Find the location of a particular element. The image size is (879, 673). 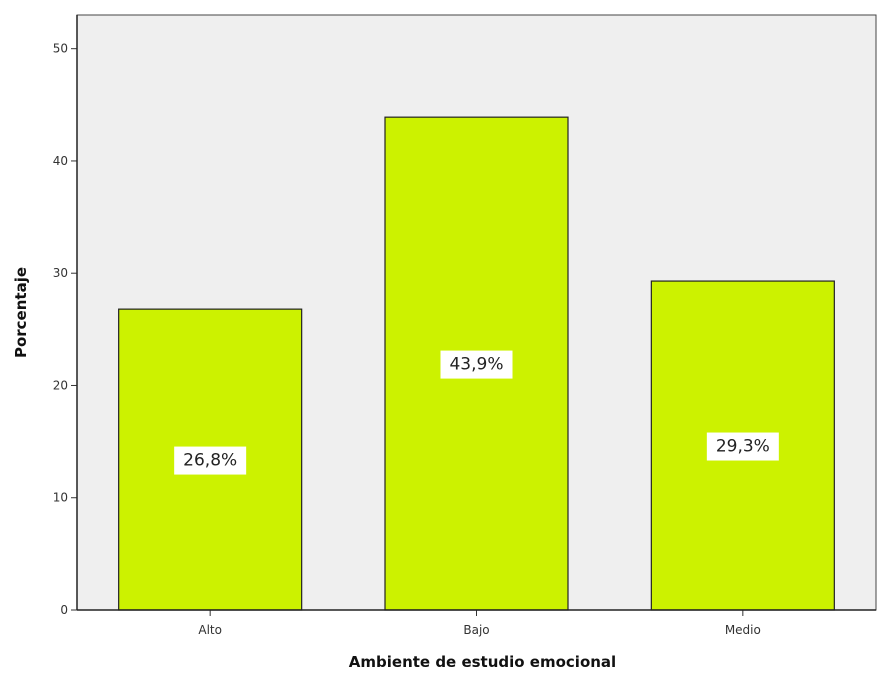

data-label-text: 26,8% is located at coordinates (210, 461).